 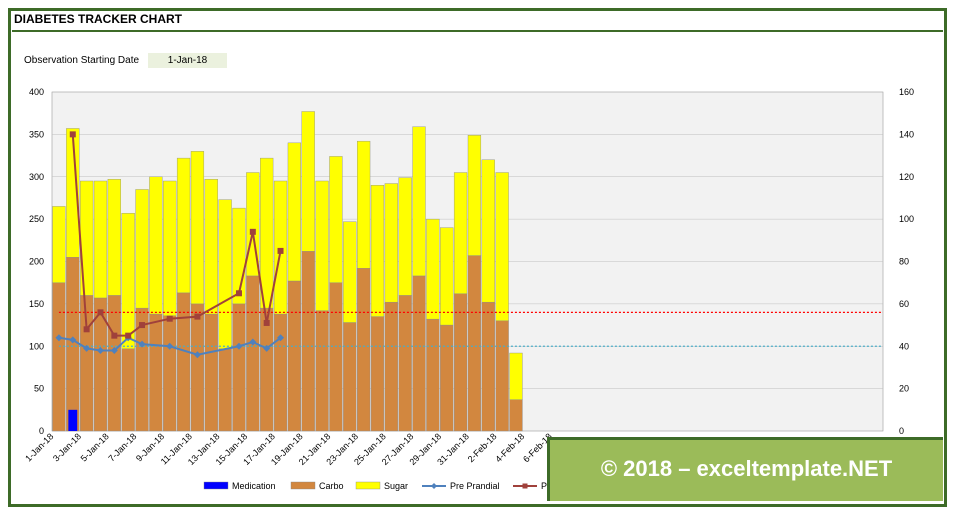 What do you see at coordinates (82, 60) in the screenshot?
I see `observation-date-label: Observation Starting Date` at bounding box center [82, 60].